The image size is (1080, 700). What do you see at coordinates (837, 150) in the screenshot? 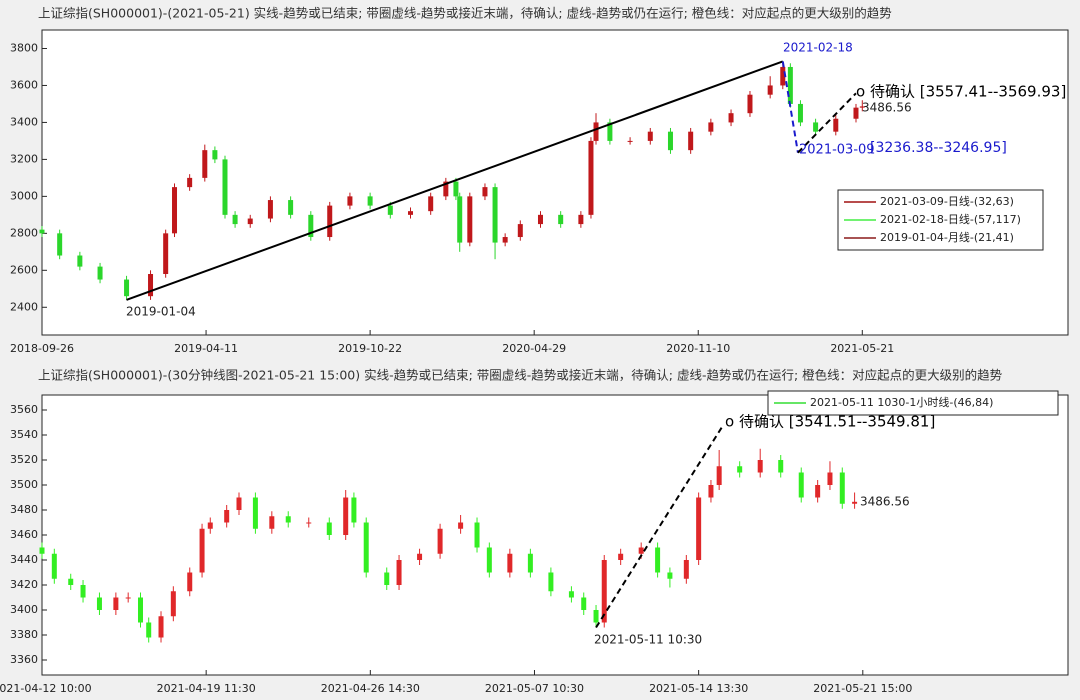
I see `annotation: 2021-03-09` at bounding box center [837, 150].